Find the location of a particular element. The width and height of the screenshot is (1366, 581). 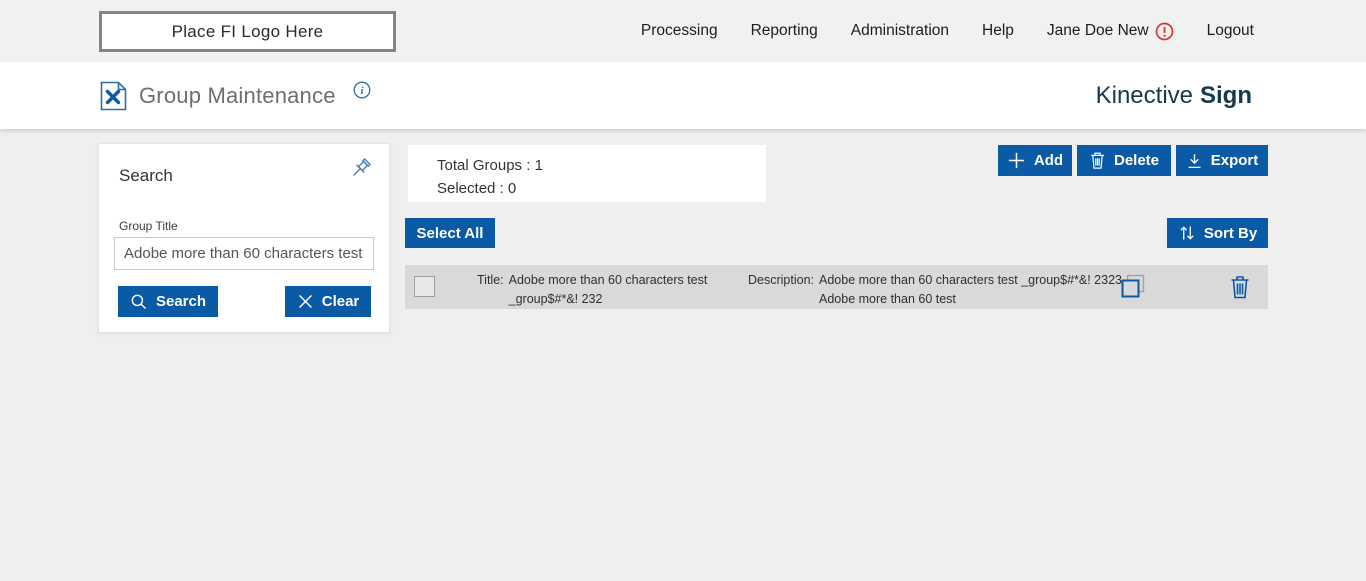

total-groups-label: Total Groups : is located at coordinates (484, 165).